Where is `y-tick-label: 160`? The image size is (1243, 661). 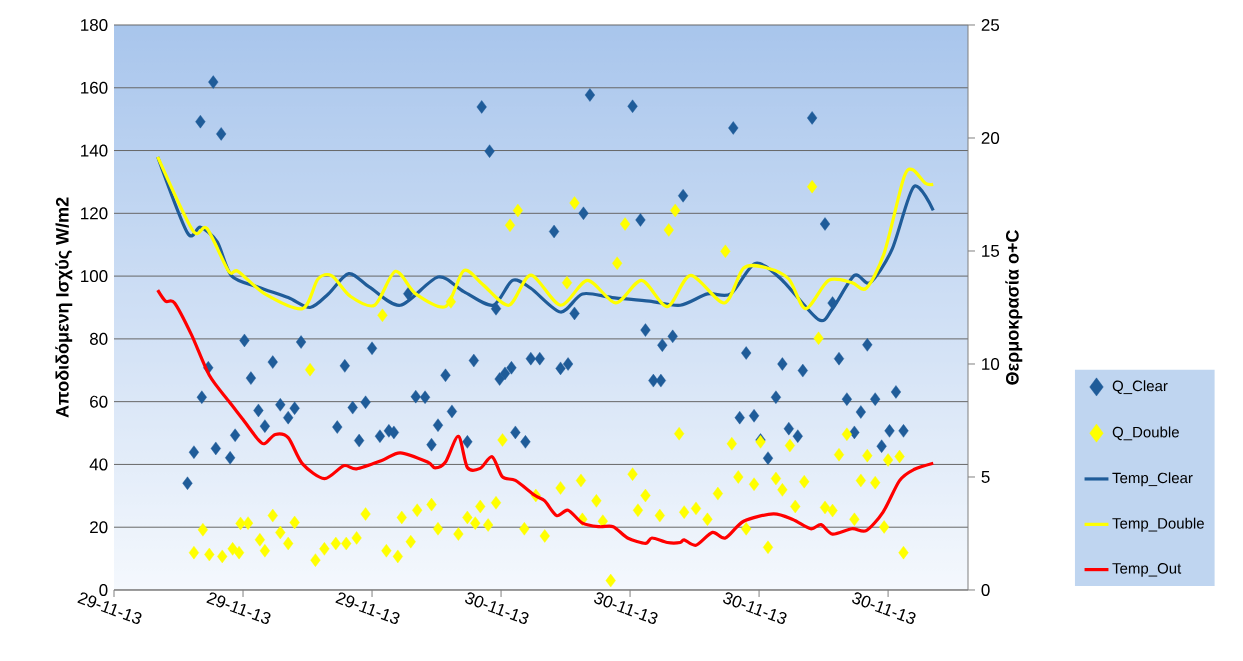 y-tick-label: 160 is located at coordinates (94, 87).